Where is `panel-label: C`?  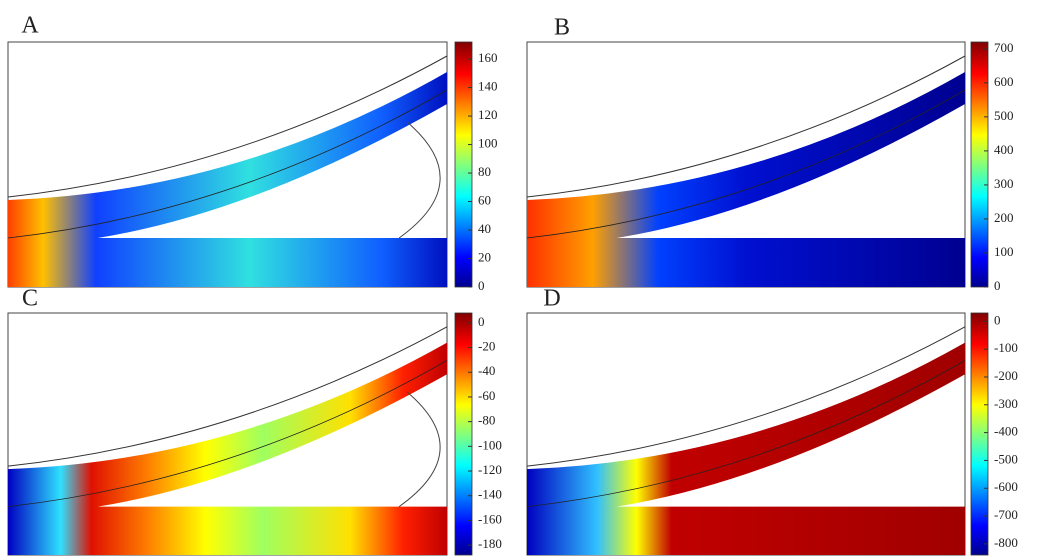
panel-label: C is located at coordinates (30, 299).